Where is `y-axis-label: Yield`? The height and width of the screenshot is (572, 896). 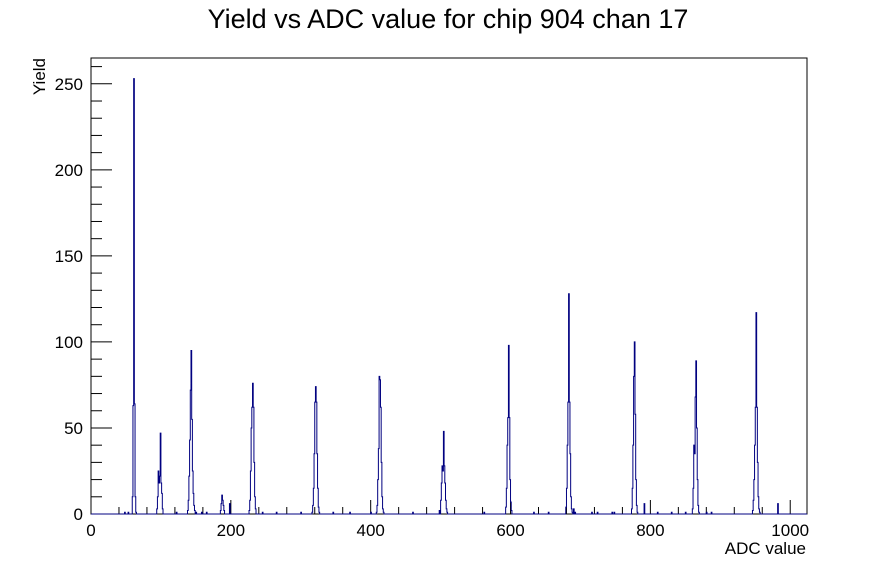
y-axis-label: Yield is located at coordinates (39, 76).